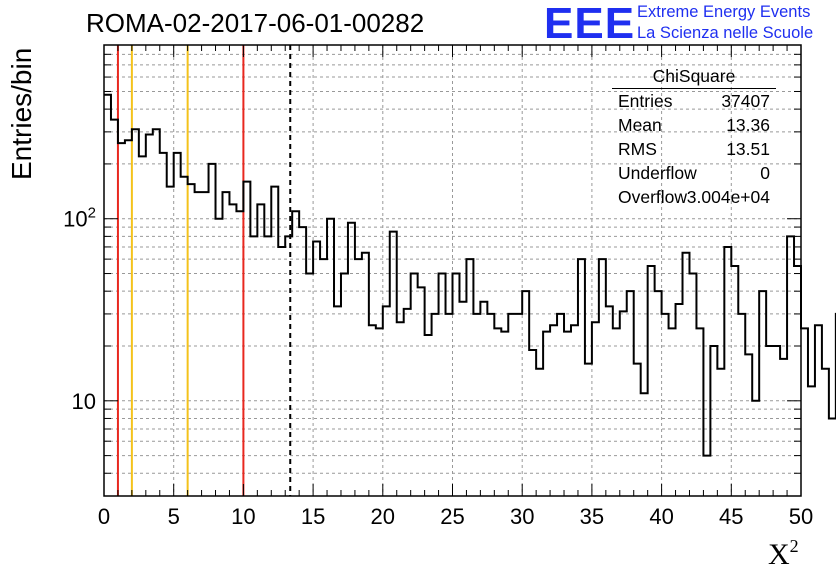 Image resolution: width=836 pixels, height=572 pixels. Describe the element at coordinates (592, 516) in the screenshot. I see `x-tick-label: 35` at that location.